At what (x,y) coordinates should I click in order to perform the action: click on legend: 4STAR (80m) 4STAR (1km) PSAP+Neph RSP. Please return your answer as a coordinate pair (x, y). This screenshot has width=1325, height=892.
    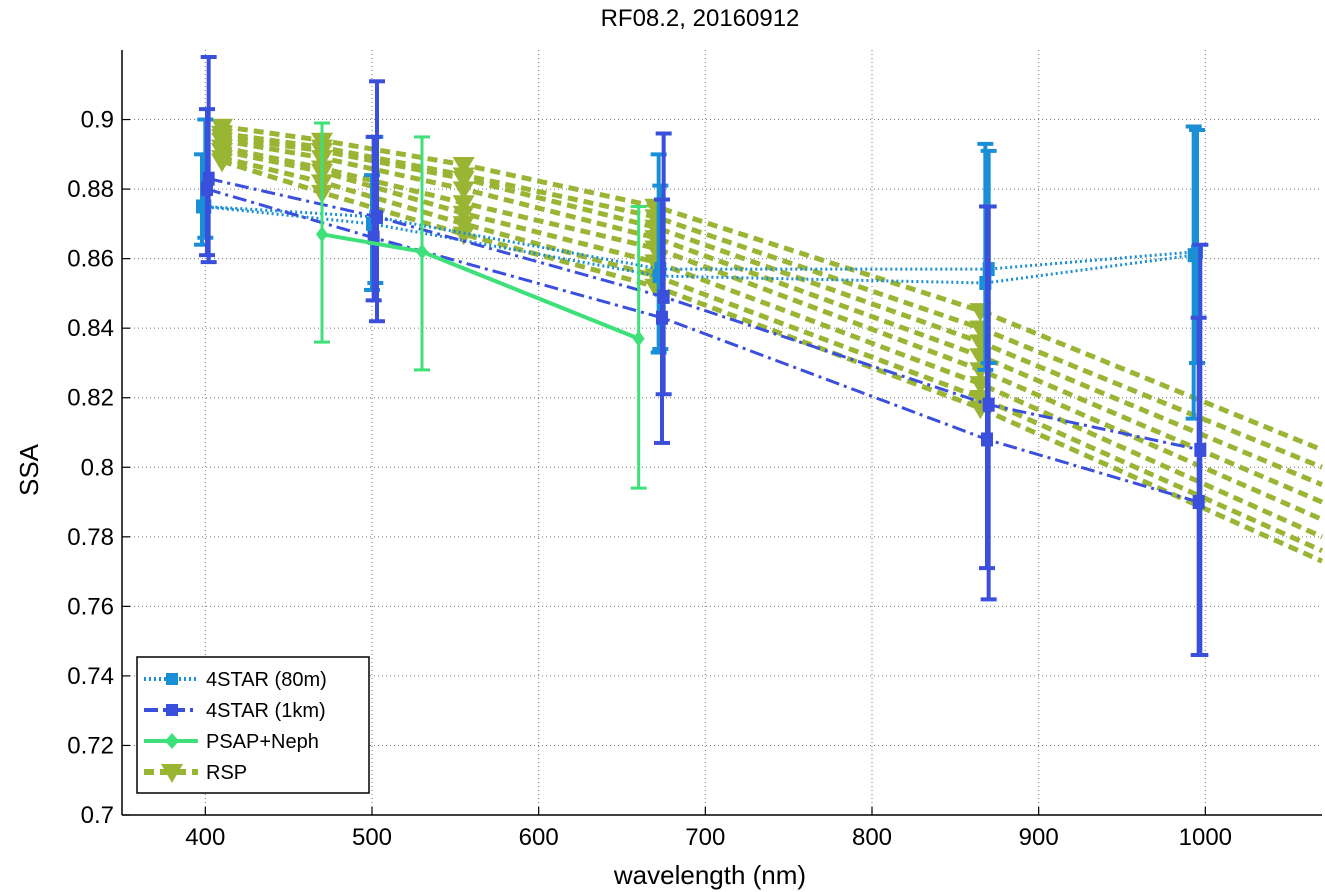
    Looking at the image, I should click on (253, 725).